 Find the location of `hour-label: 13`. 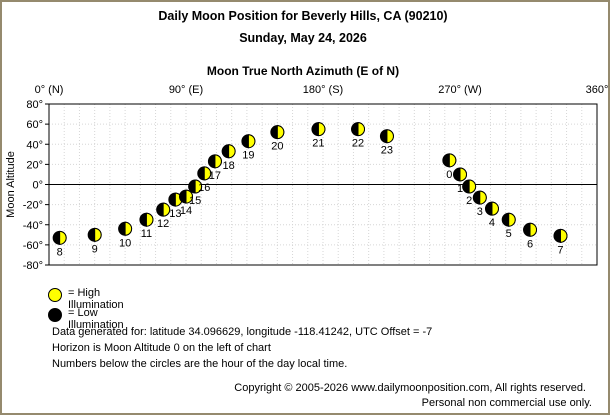

hour-label: 13 is located at coordinates (175, 214).